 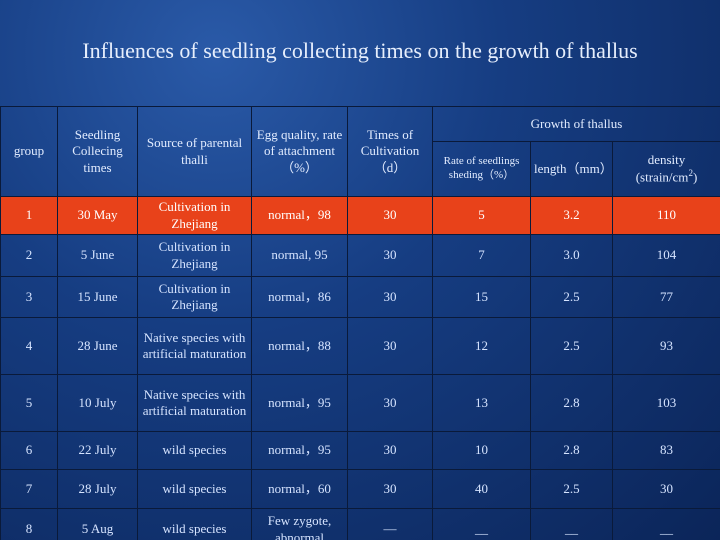 I want to click on table-cell: 110, so click(x=666, y=215).